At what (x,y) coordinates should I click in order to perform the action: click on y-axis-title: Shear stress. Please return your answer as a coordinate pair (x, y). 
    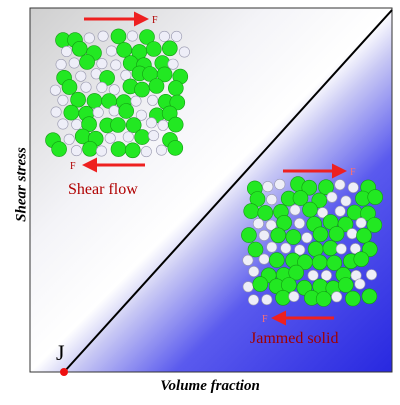
    Looking at the image, I should click on (21, 184).